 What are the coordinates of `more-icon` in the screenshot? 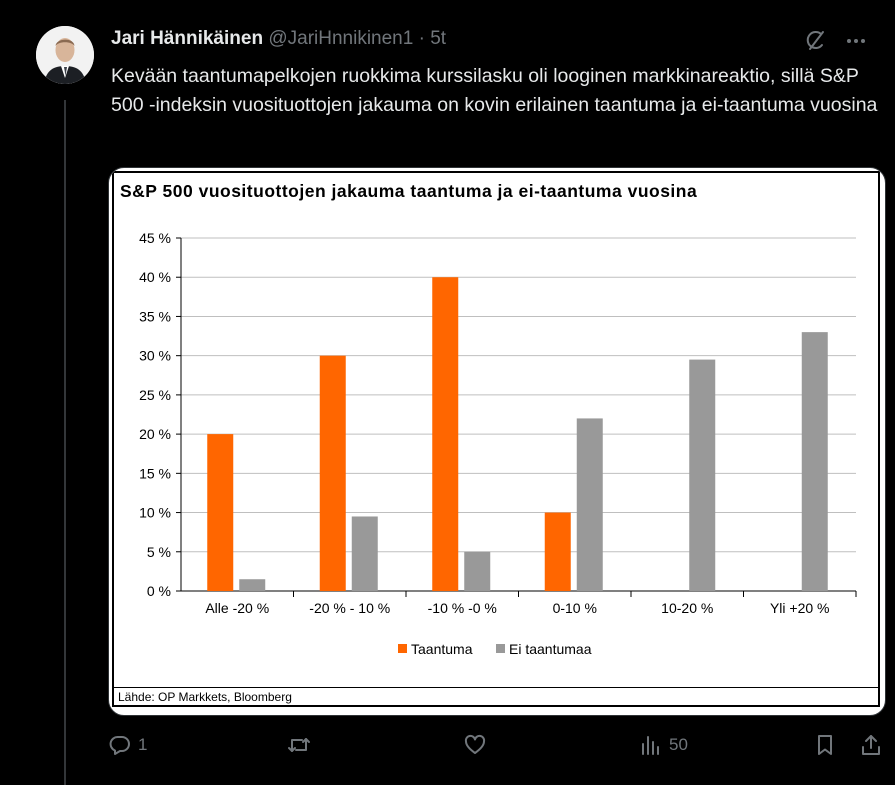 It's located at (856, 41).